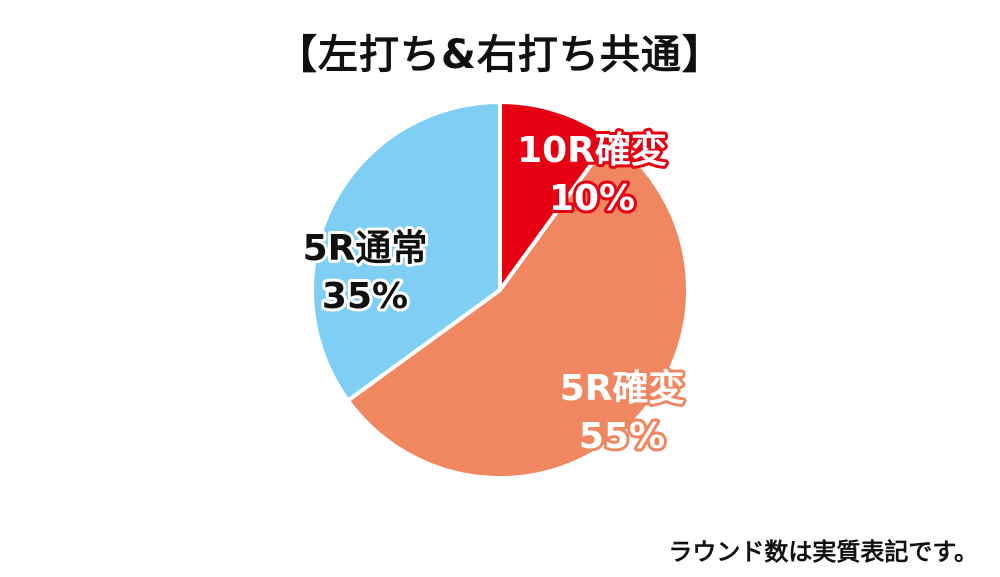  What do you see at coordinates (500, 55) in the screenshot?
I see `chart-title: 【左打ち&右打ち共通】` at bounding box center [500, 55].